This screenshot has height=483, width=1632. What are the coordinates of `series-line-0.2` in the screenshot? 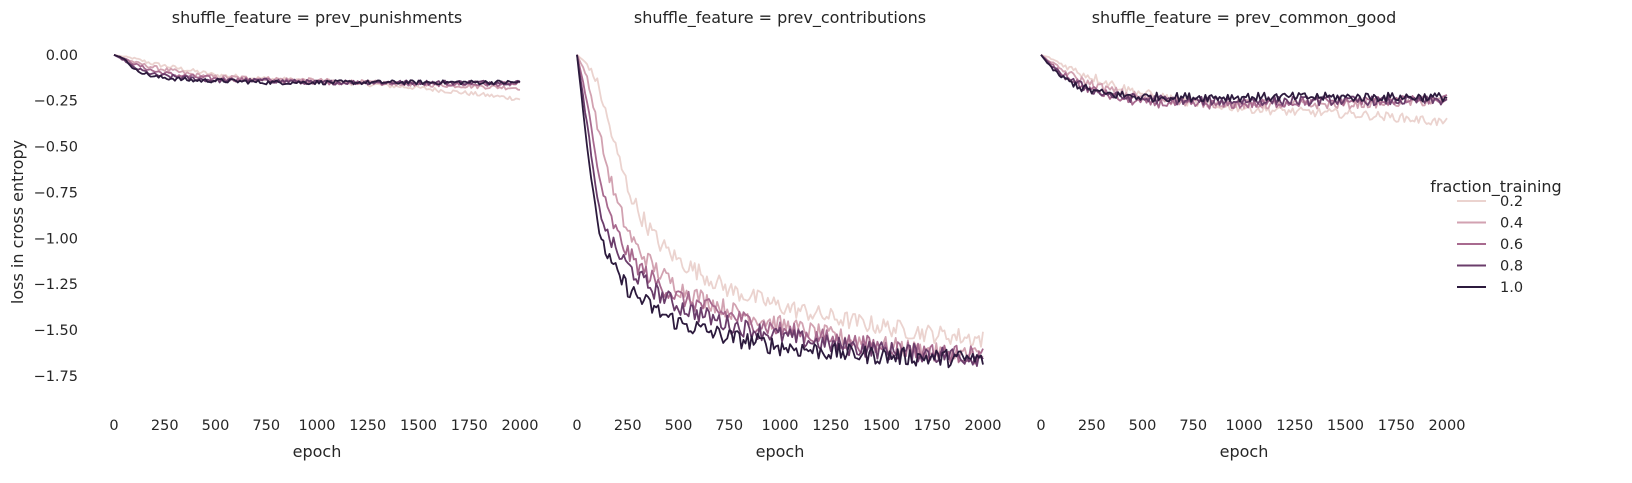 It's located at (317, 77).